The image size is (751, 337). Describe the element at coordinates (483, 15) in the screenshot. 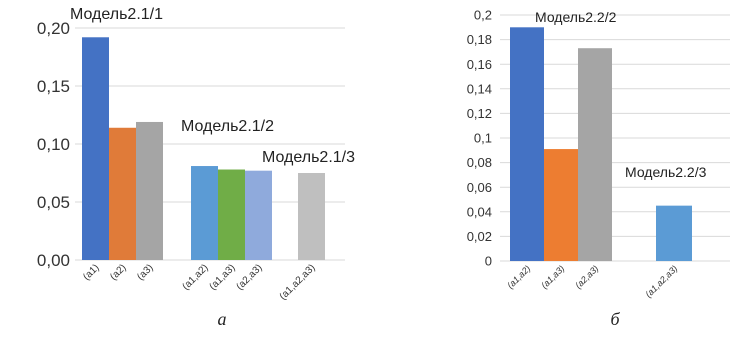

I see `y-tick-label: 0,2` at that location.